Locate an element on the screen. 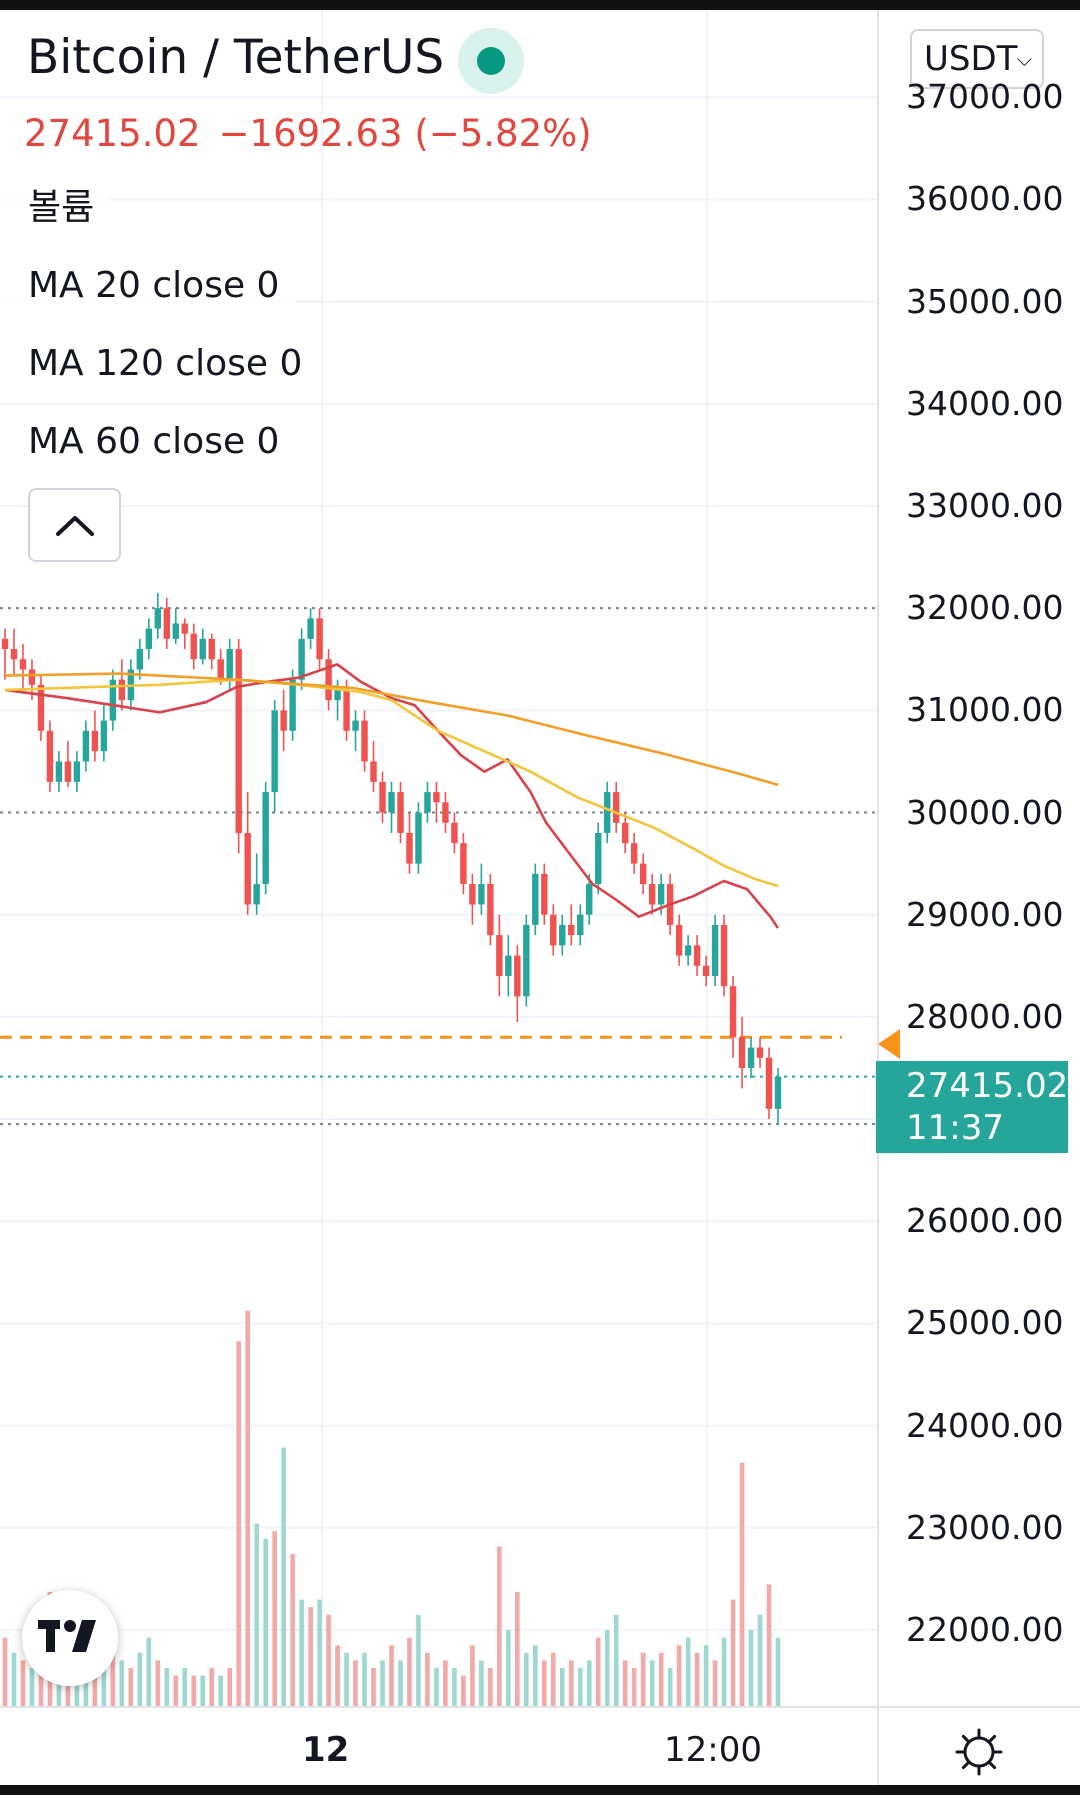  time-axis is located at coordinates (438, 1746).